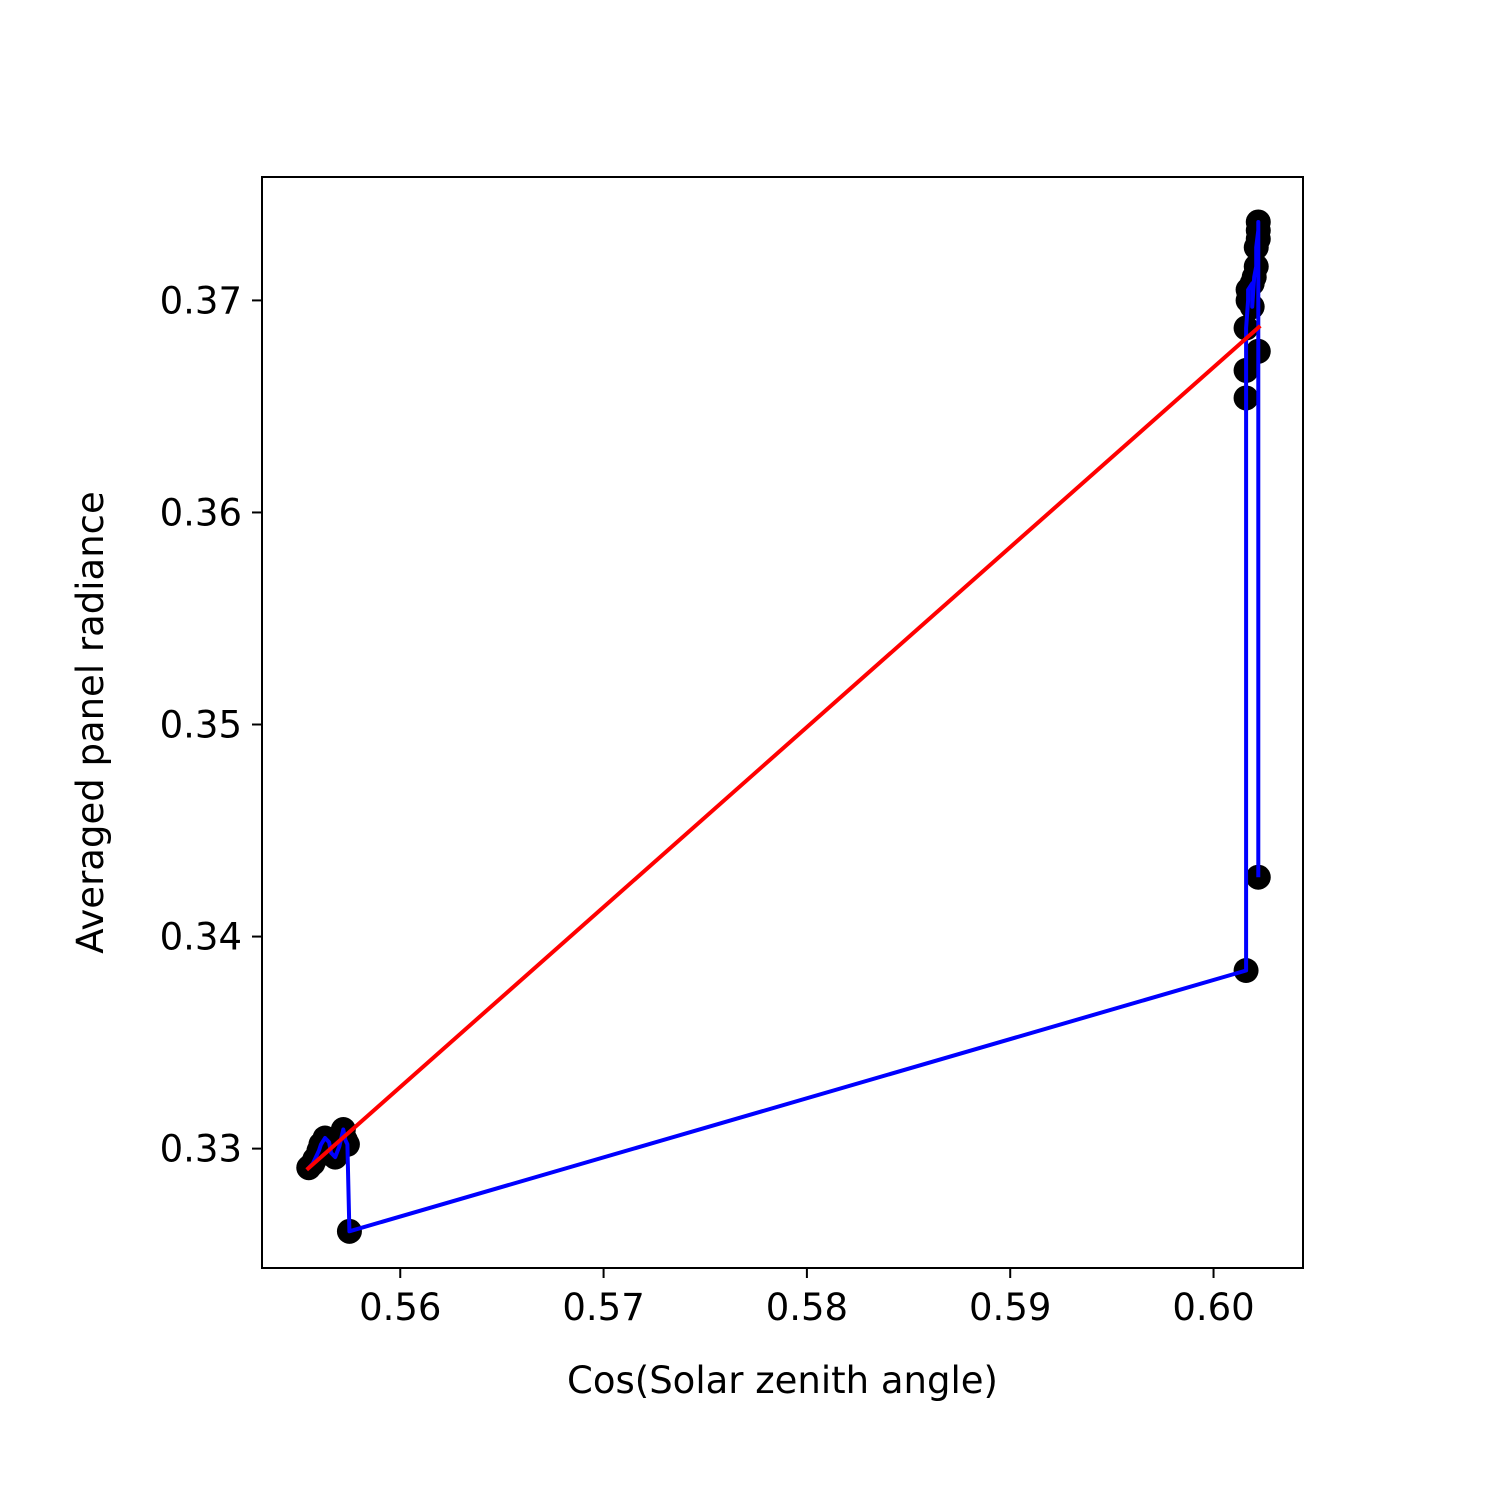 The height and width of the screenshot is (1500, 1500). What do you see at coordinates (807, 1307) in the screenshot?
I see `x-tick-label: 0.58` at bounding box center [807, 1307].